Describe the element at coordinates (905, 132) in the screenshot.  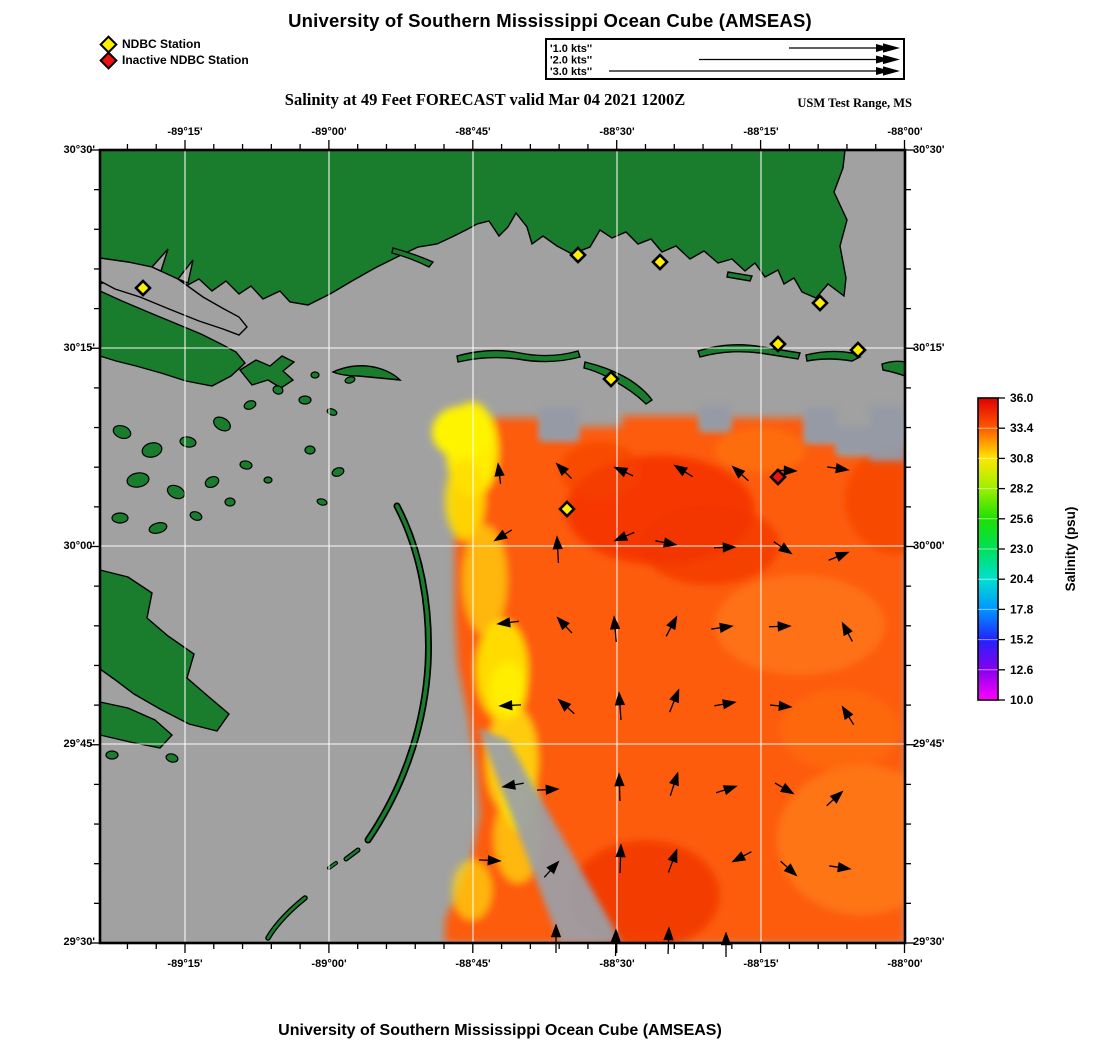
I see `x-axis-label-top: -88°00'` at that location.